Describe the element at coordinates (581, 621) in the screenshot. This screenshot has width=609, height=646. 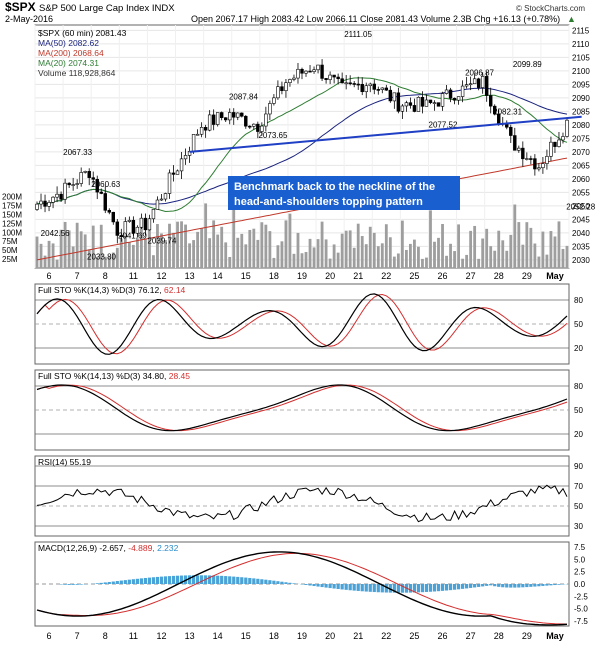
I see `macd-tick-label: -7.5` at that location.